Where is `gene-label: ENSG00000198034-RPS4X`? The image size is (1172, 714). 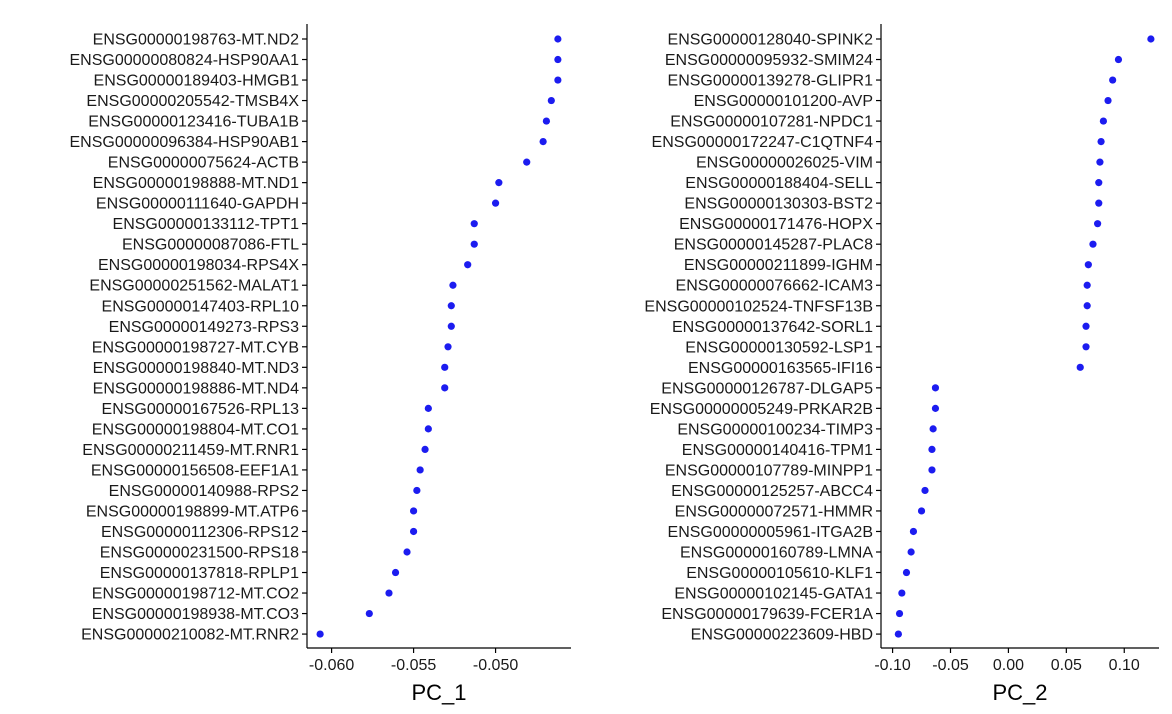
gene-label: ENSG00000198034-RPS4X is located at coordinates (198, 265).